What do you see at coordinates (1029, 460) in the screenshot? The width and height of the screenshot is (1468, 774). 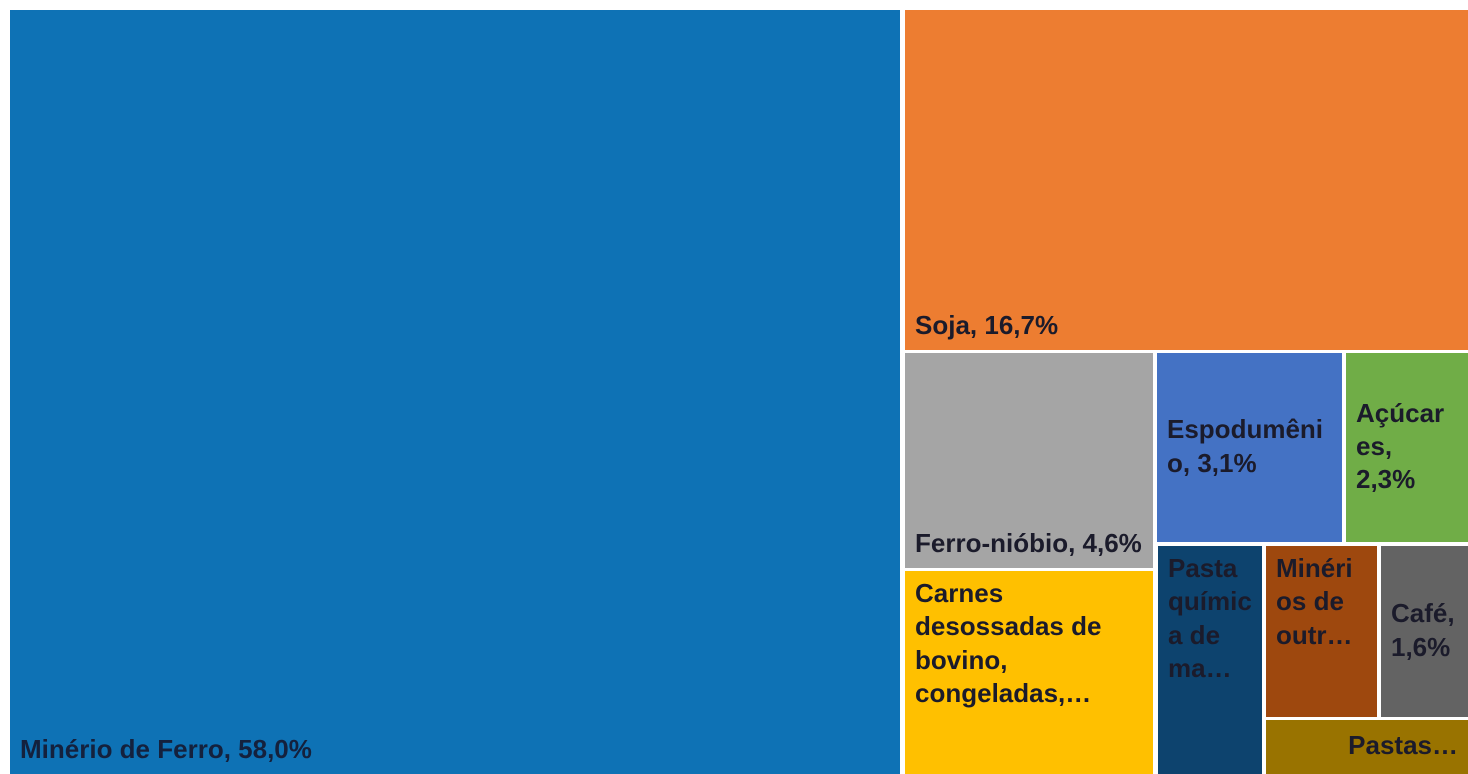 I see `tile: Ferro-nióbio, 4,6%` at bounding box center [1029, 460].